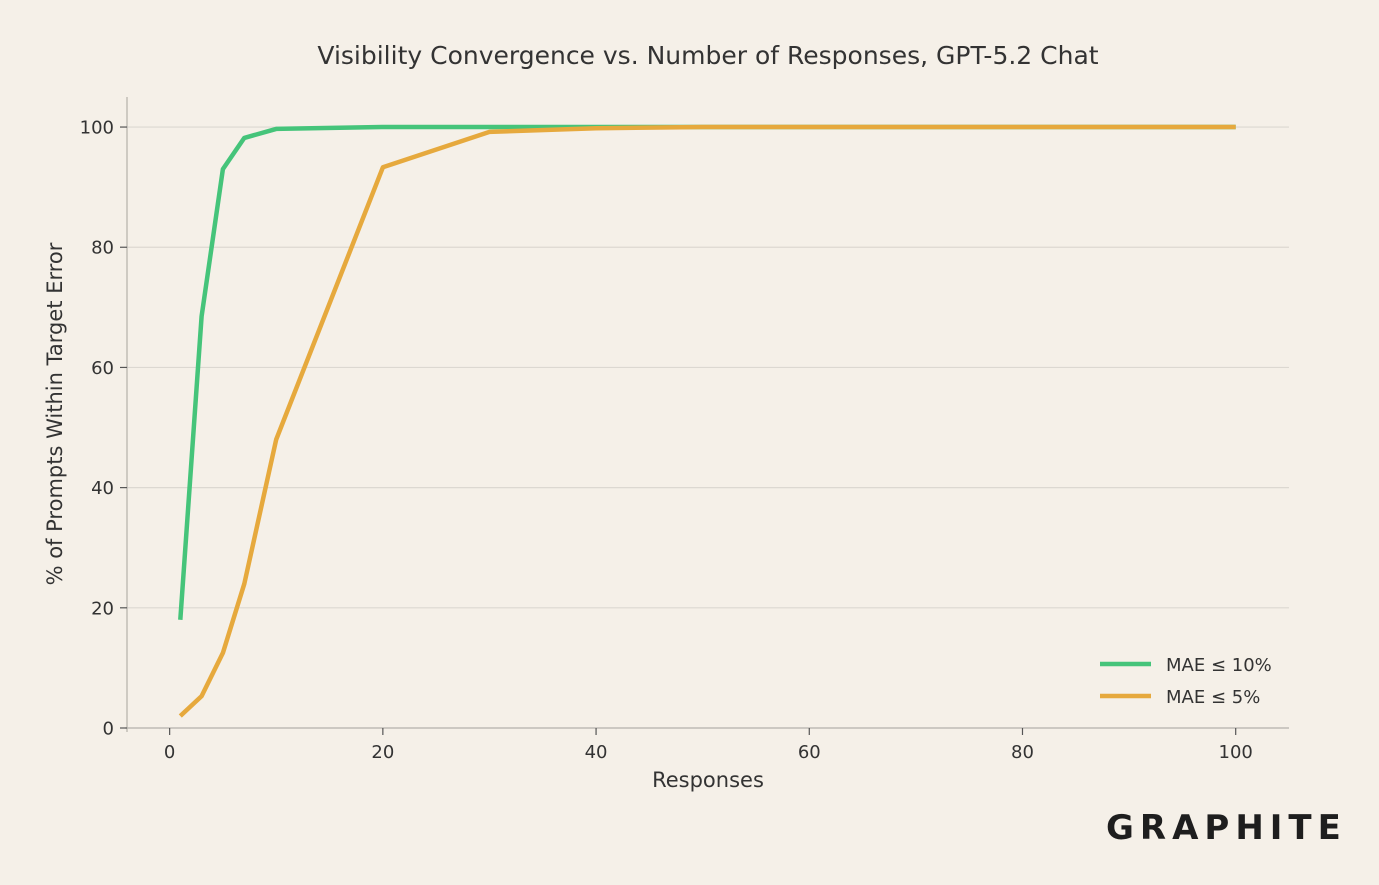 Image resolution: width=1379 pixels, height=885 pixels. Describe the element at coordinates (1226, 828) in the screenshot. I see `graphite-logo: GRAPHITE` at that location.